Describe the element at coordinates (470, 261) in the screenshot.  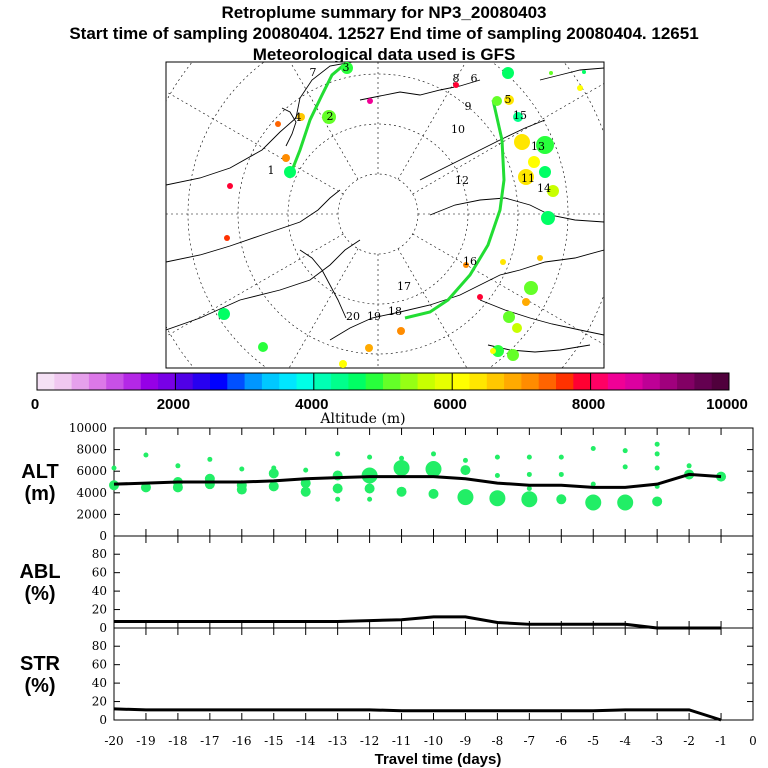
I see `track-day-label: 16` at that location.